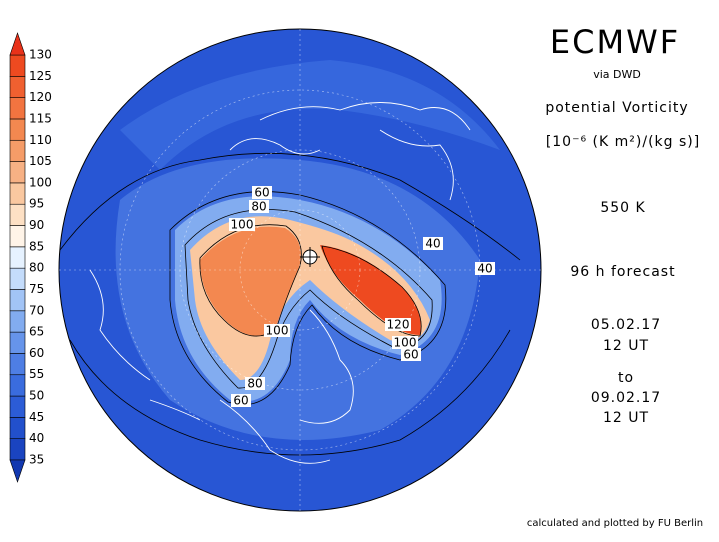 The image size is (719, 542). What do you see at coordinates (623, 142) in the screenshot?
I see `unit: [10⁻⁶ (K m²)/(kg s)]` at bounding box center [623, 142].